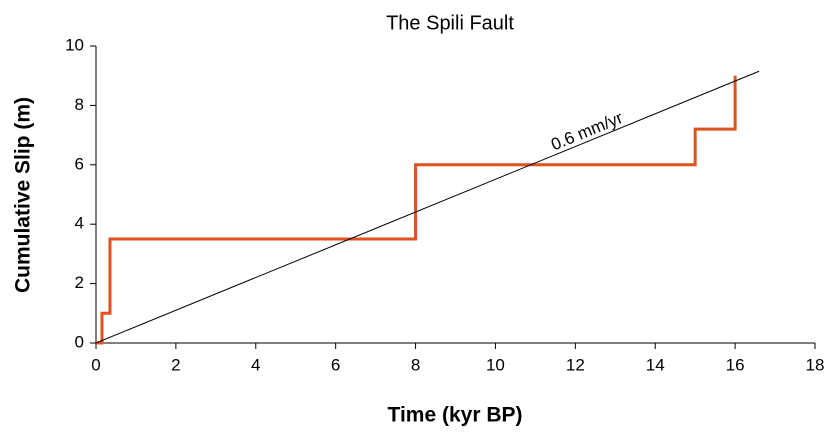  I want to click on x-tick-label: 2, so click(175, 364).